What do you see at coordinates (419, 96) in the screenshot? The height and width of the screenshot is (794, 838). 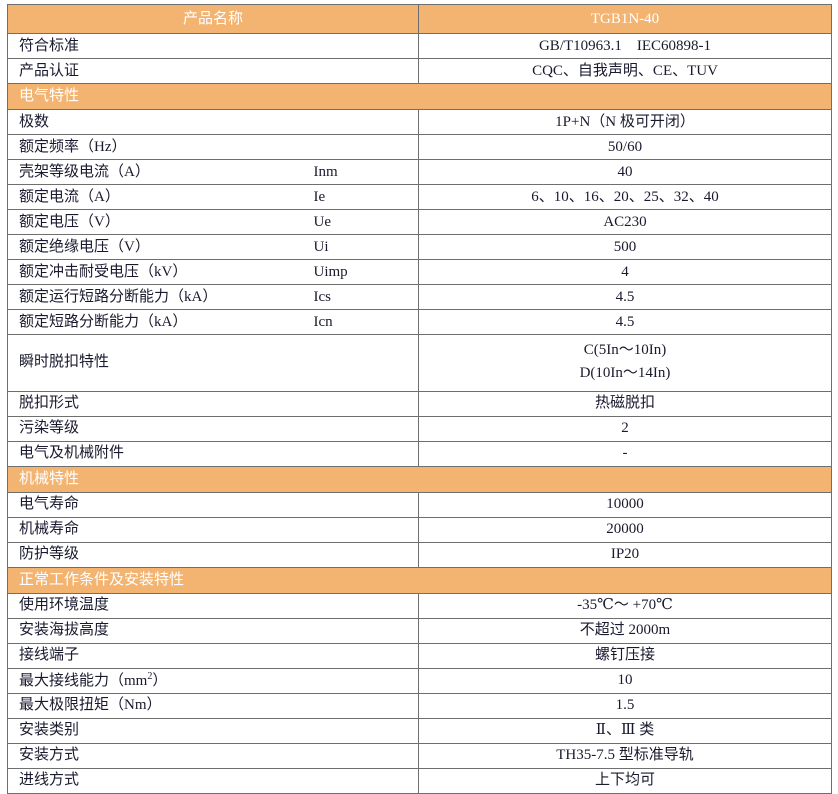 I see `section-header-row: 电气特性` at bounding box center [419, 96].